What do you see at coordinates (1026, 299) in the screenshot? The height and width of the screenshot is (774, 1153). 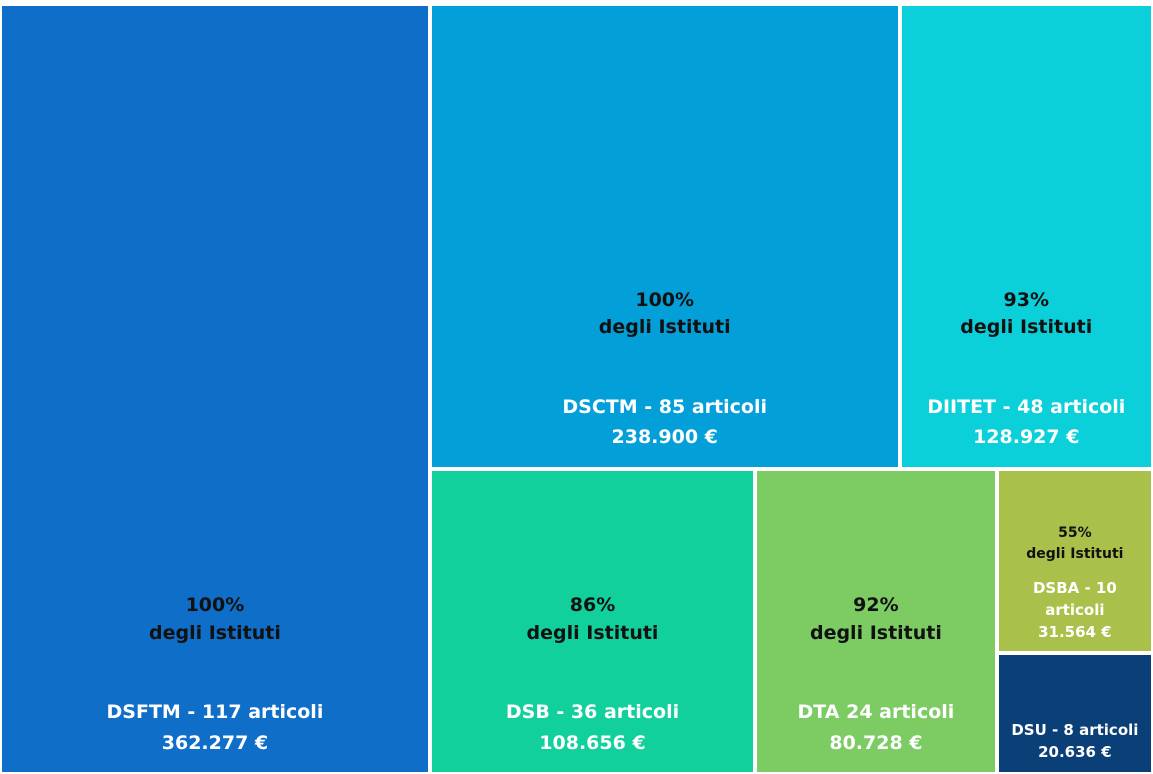 I see `coverage-percent: 93%` at bounding box center [1026, 299].